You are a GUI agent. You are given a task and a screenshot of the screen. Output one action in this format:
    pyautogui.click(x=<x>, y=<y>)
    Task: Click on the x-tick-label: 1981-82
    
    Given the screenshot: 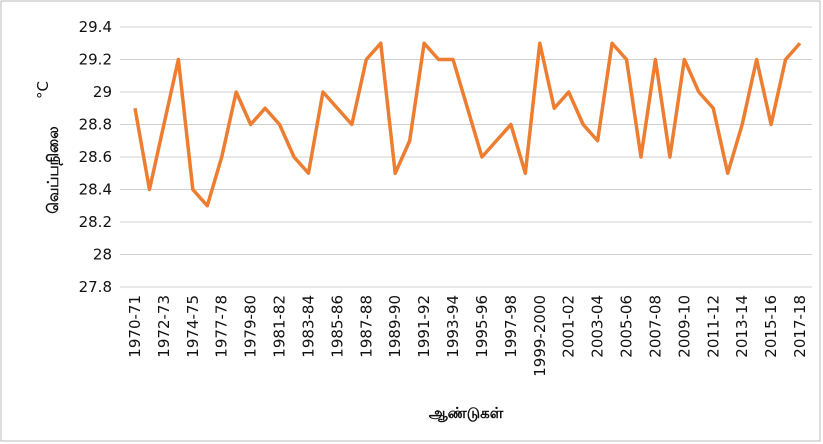 What is the action you would take?
    pyautogui.click(x=280, y=326)
    